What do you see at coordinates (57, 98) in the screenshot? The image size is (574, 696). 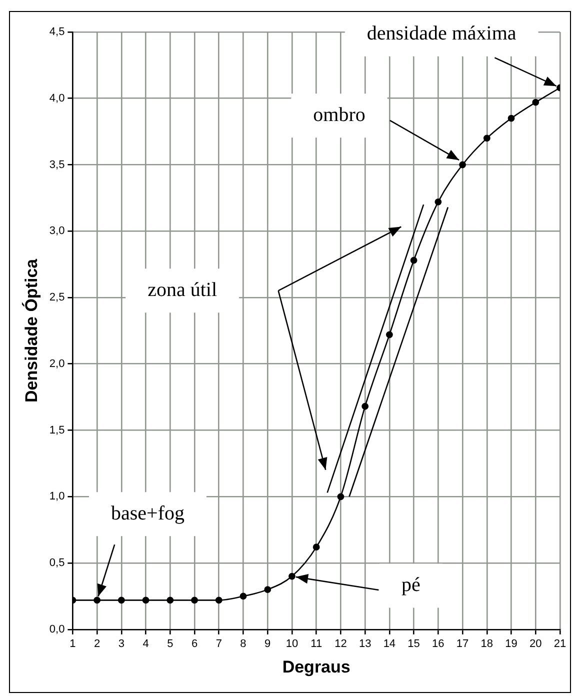 I see `y-tick-label: 4,0` at bounding box center [57, 98].